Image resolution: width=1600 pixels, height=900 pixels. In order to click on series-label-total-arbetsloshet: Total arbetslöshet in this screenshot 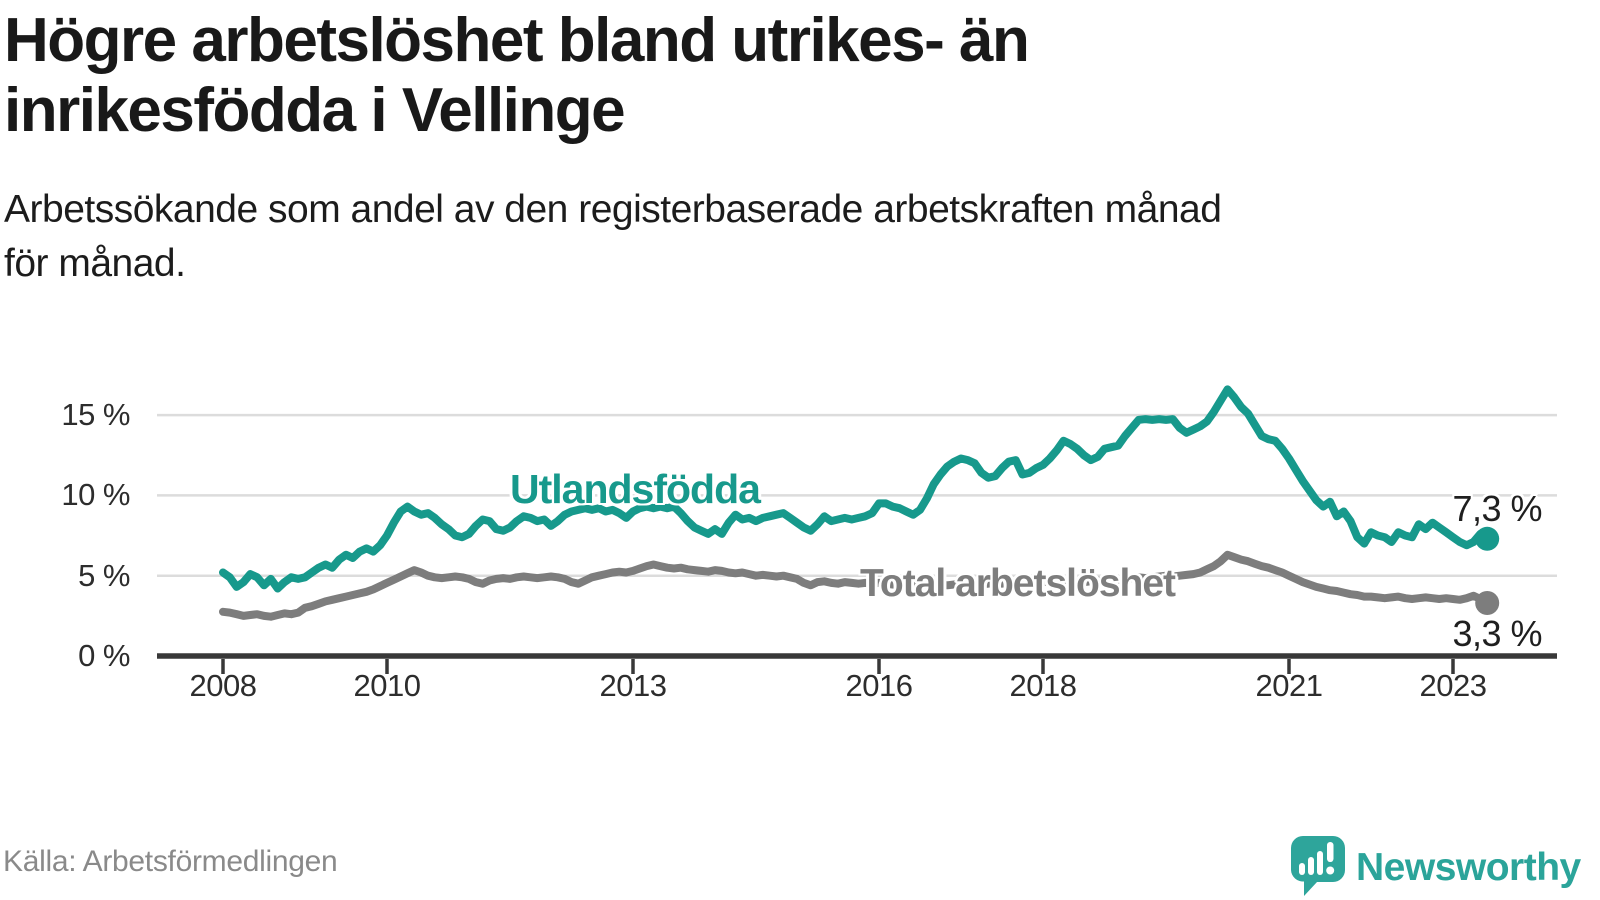, I will do `click(1018, 583)`.